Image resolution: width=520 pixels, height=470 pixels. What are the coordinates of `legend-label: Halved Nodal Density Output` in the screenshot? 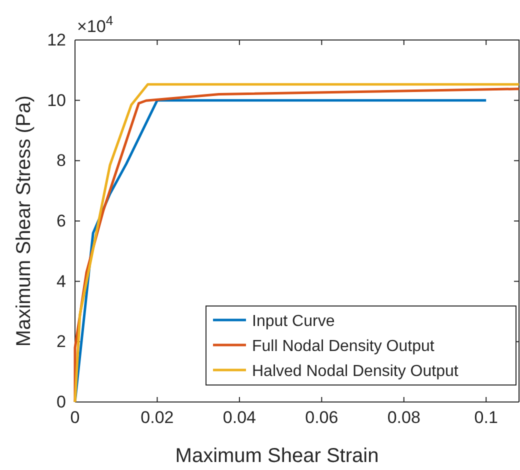 It's located at (355, 371).